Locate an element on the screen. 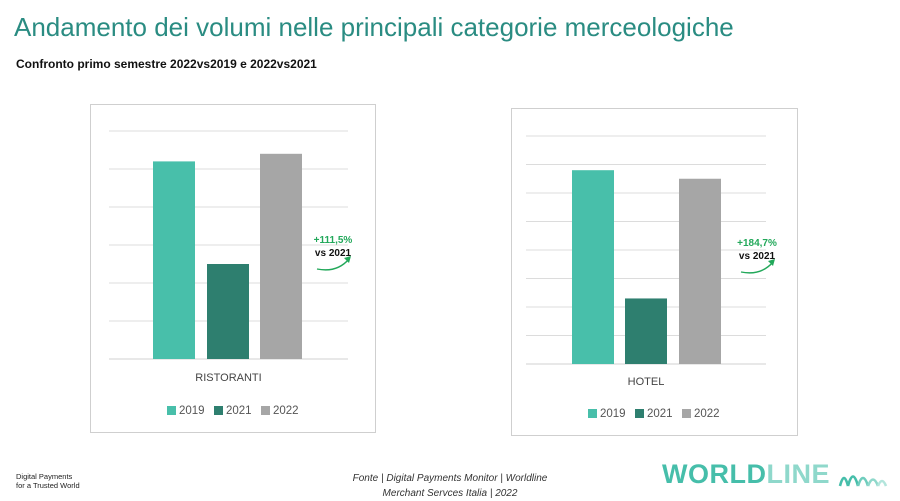 The height and width of the screenshot is (501, 900). source-line-2: Merchant Servces Italia | 2022 is located at coordinates (450, 493).